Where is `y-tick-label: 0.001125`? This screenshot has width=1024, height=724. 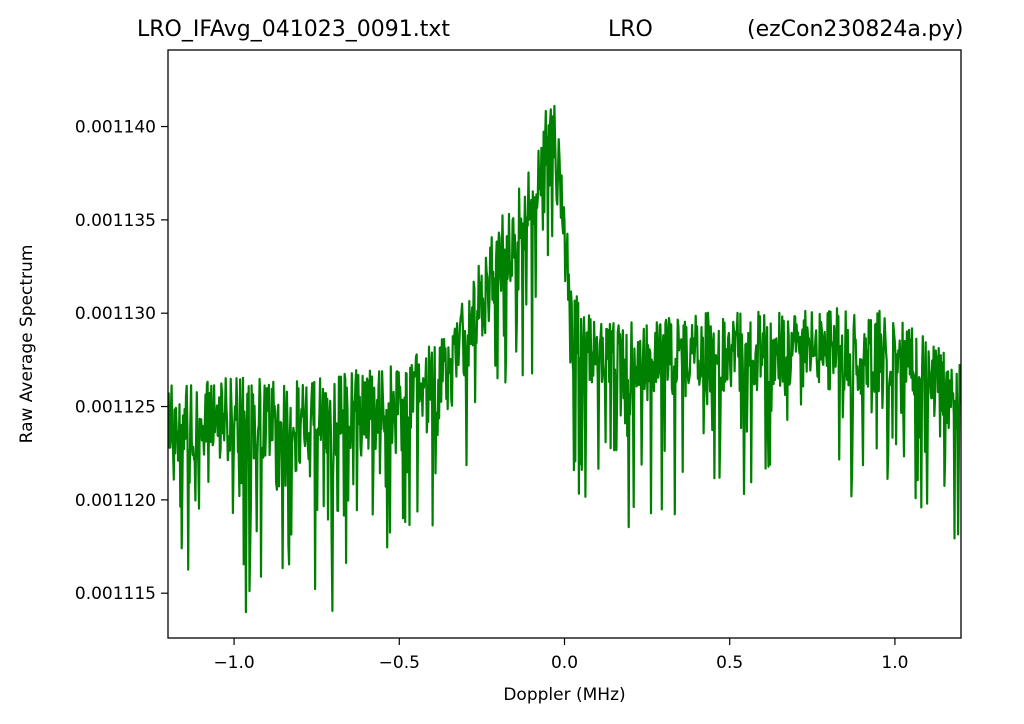 y-tick-label: 0.001125 is located at coordinates (115, 408).